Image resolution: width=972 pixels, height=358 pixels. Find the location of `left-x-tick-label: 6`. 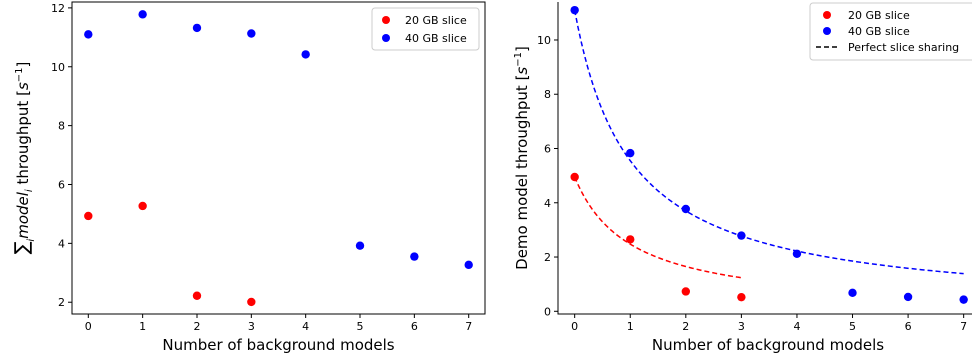

left-x-tick-label: 6 is located at coordinates (414, 326).